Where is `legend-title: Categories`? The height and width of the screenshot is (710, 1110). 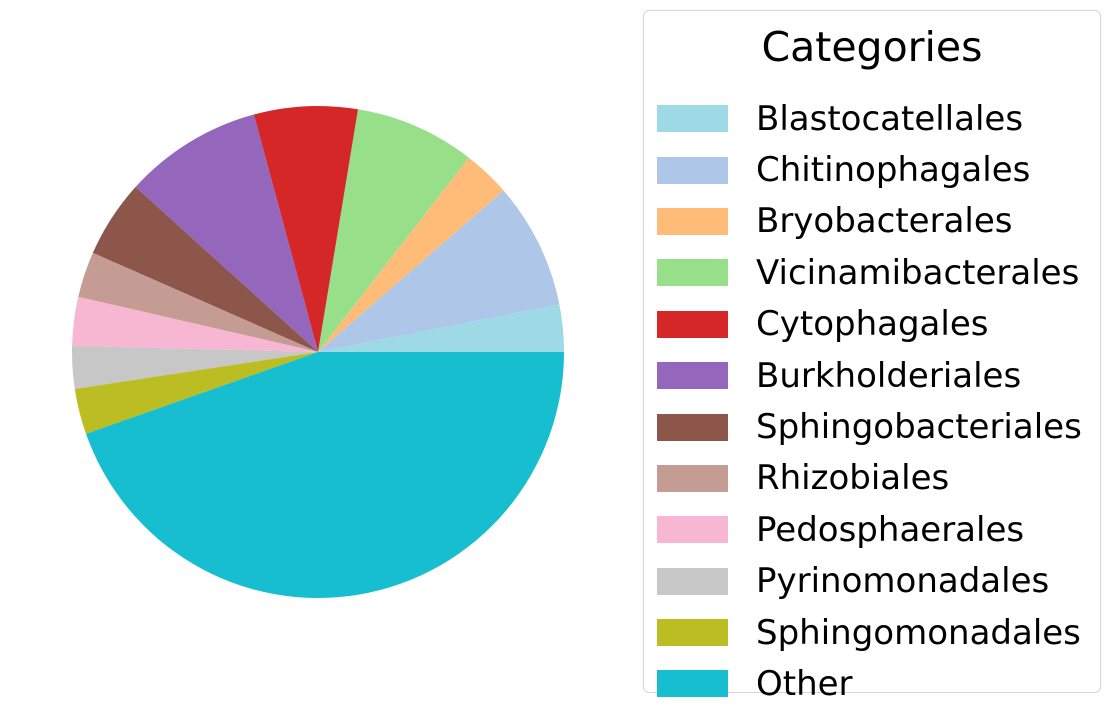 legend-title: Categories is located at coordinates (872, 47).